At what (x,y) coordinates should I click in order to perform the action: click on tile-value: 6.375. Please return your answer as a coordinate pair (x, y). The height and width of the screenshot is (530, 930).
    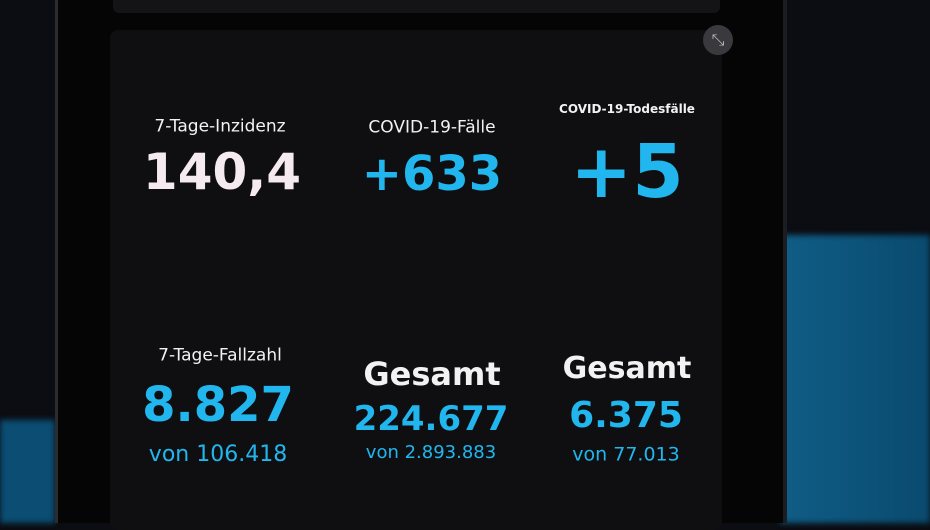
    Looking at the image, I should click on (626, 415).